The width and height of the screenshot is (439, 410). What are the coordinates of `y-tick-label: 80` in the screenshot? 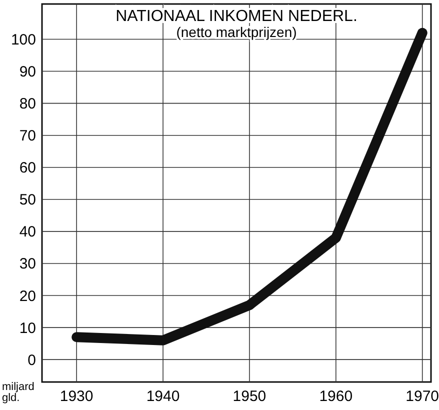 It's located at (27, 104).